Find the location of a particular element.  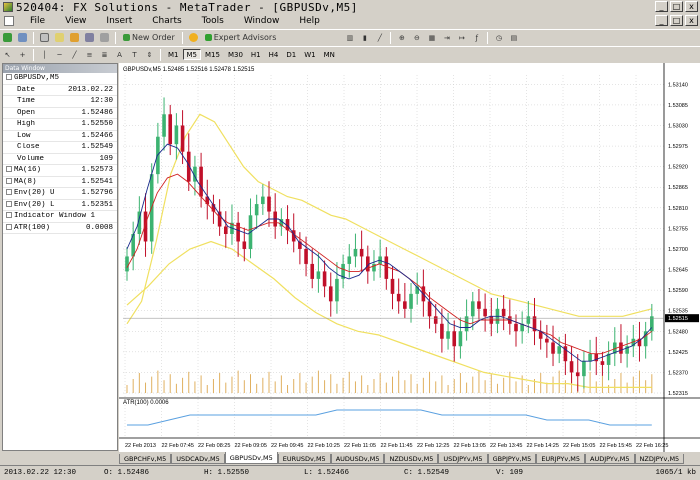

x-tick-label: 22 Feb 10:25 is located at coordinates (324, 446).